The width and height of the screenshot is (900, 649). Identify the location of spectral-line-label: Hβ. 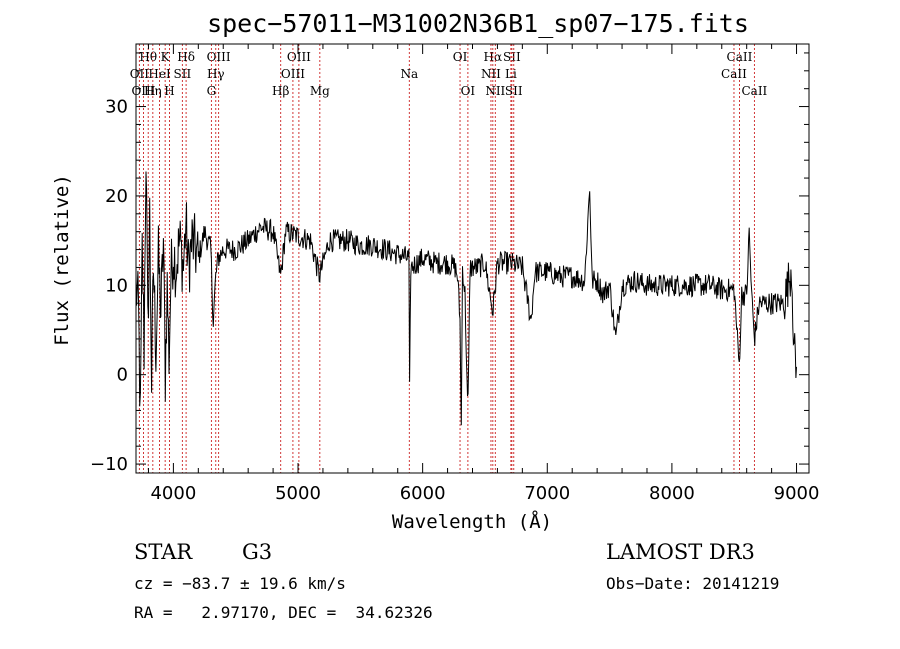
(280, 91).